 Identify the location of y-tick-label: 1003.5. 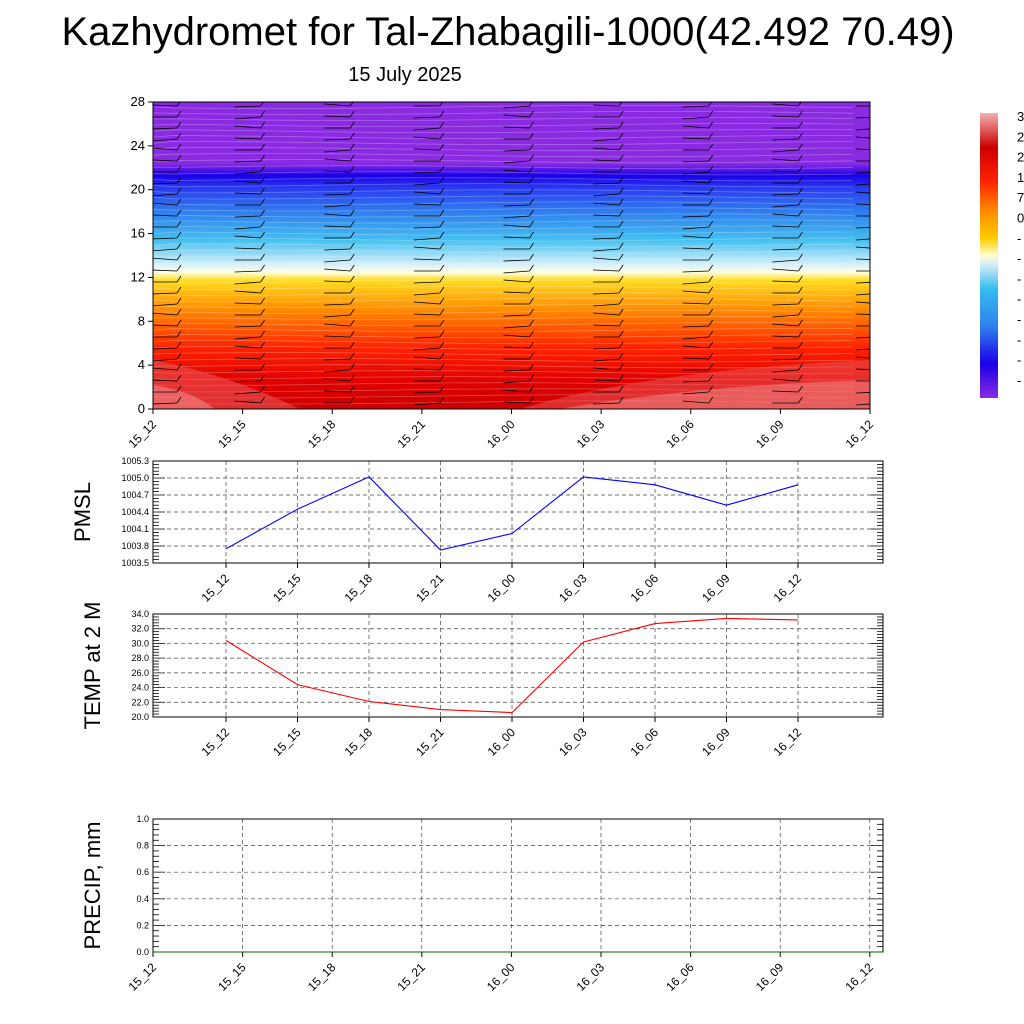
(135, 563).